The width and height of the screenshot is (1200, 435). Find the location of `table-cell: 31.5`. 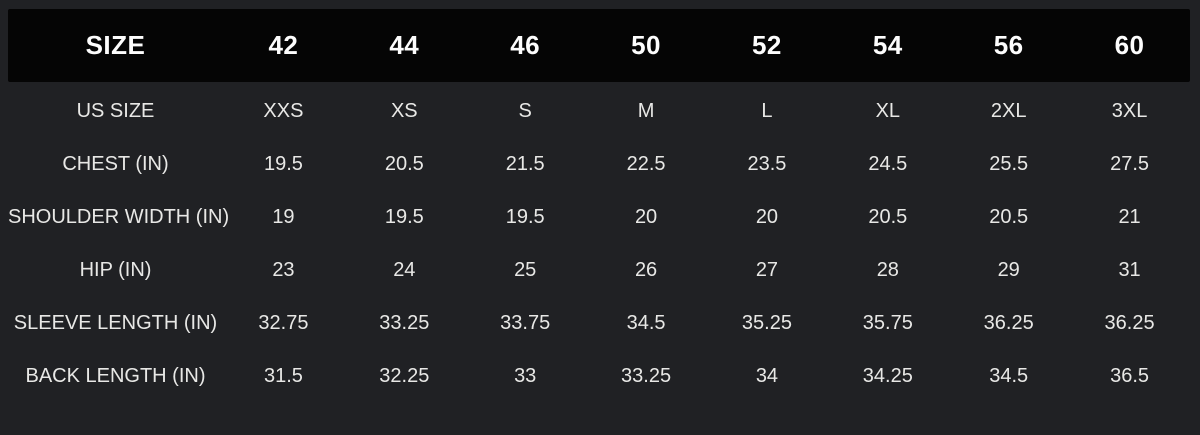

table-cell: 31.5 is located at coordinates (283, 376).